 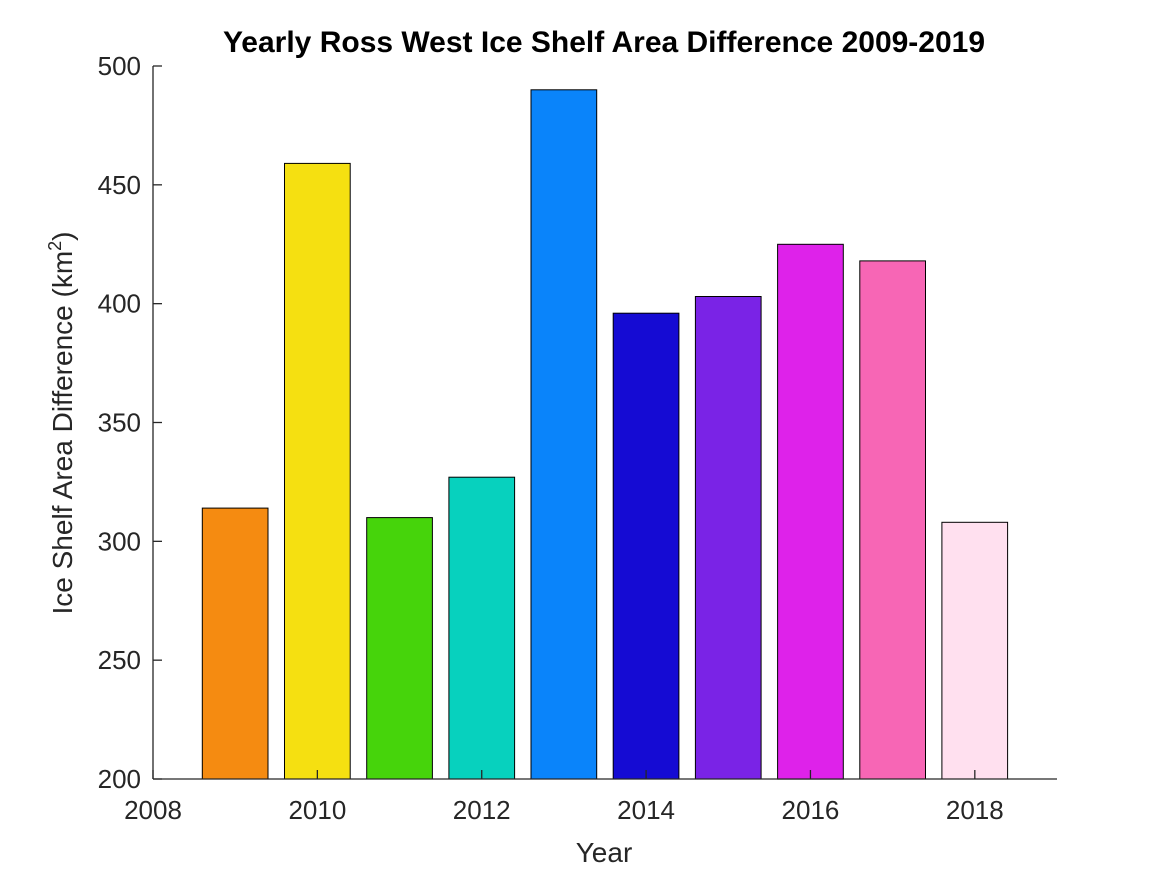 I want to click on y-ticks-group: 200 250 300 350 400 450 500, so click(x=130, y=422).